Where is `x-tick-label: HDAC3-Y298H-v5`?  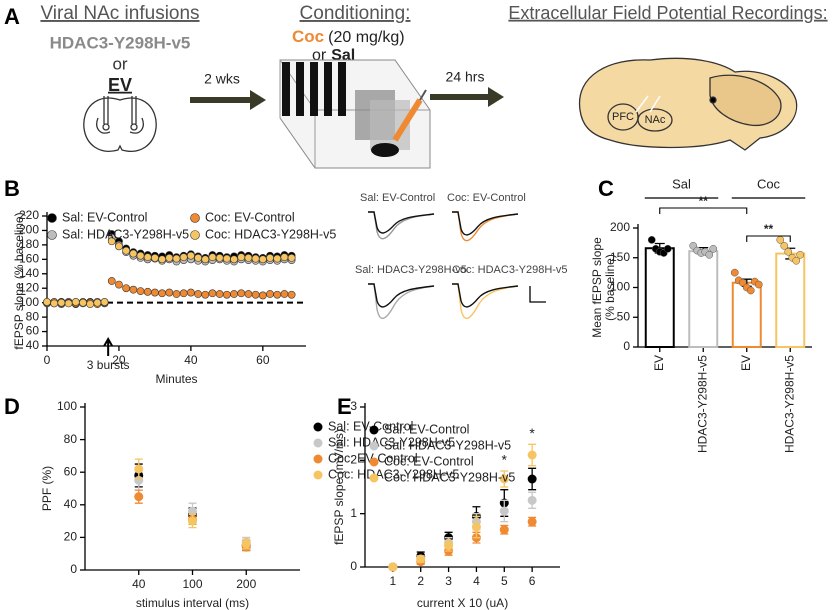
x-tick-label: HDAC3-Y298H-v5 is located at coordinates (789, 404).